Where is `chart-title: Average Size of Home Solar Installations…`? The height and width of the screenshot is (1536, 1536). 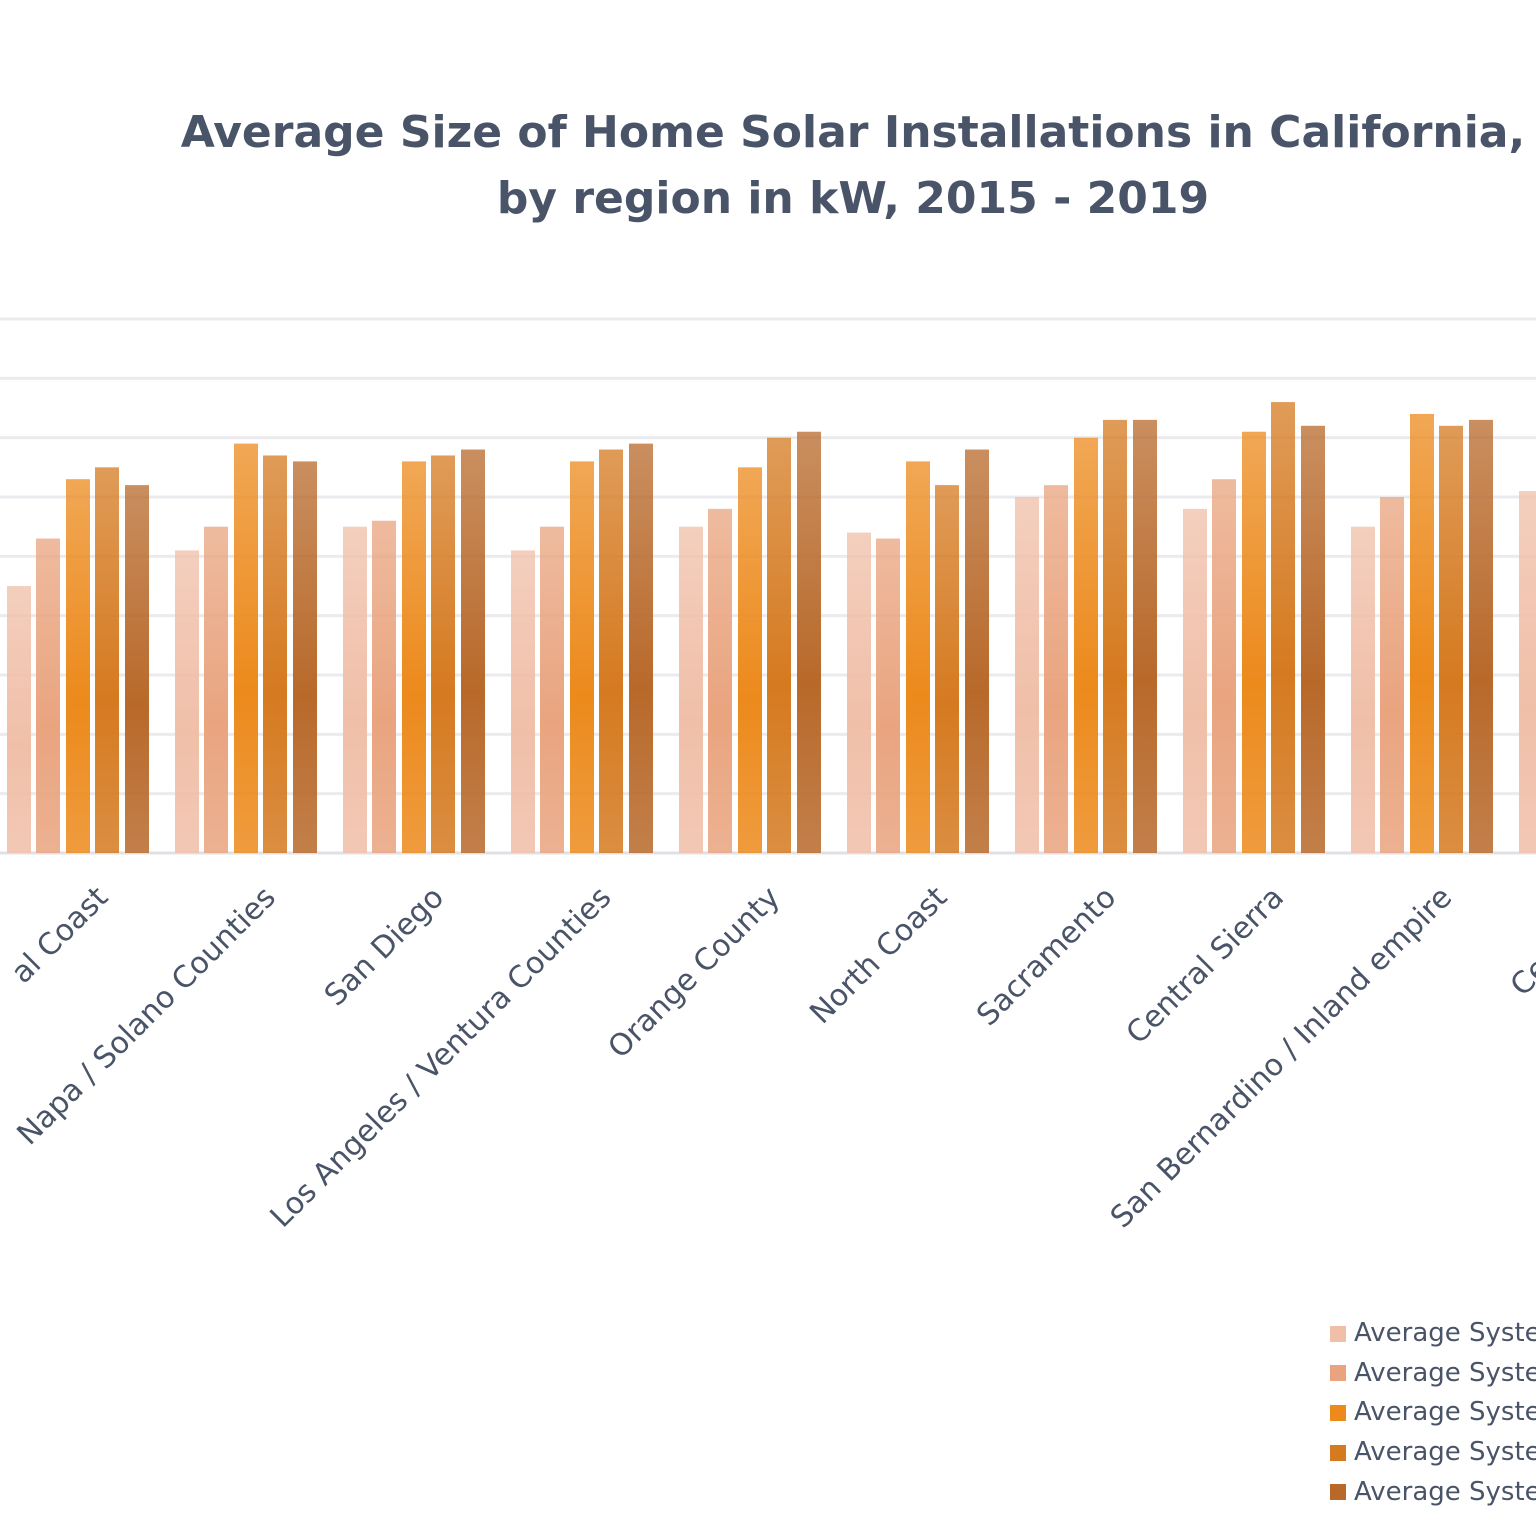 chart-title: Average Size of Home Solar Installations… is located at coordinates (768, 166).